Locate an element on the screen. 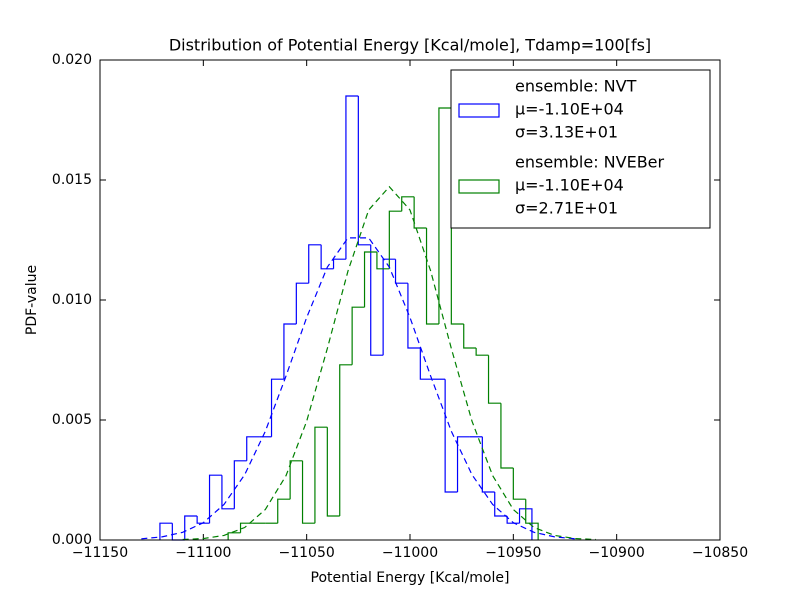 This screenshot has width=800, height=600. legend-box is located at coordinates (580, 149).